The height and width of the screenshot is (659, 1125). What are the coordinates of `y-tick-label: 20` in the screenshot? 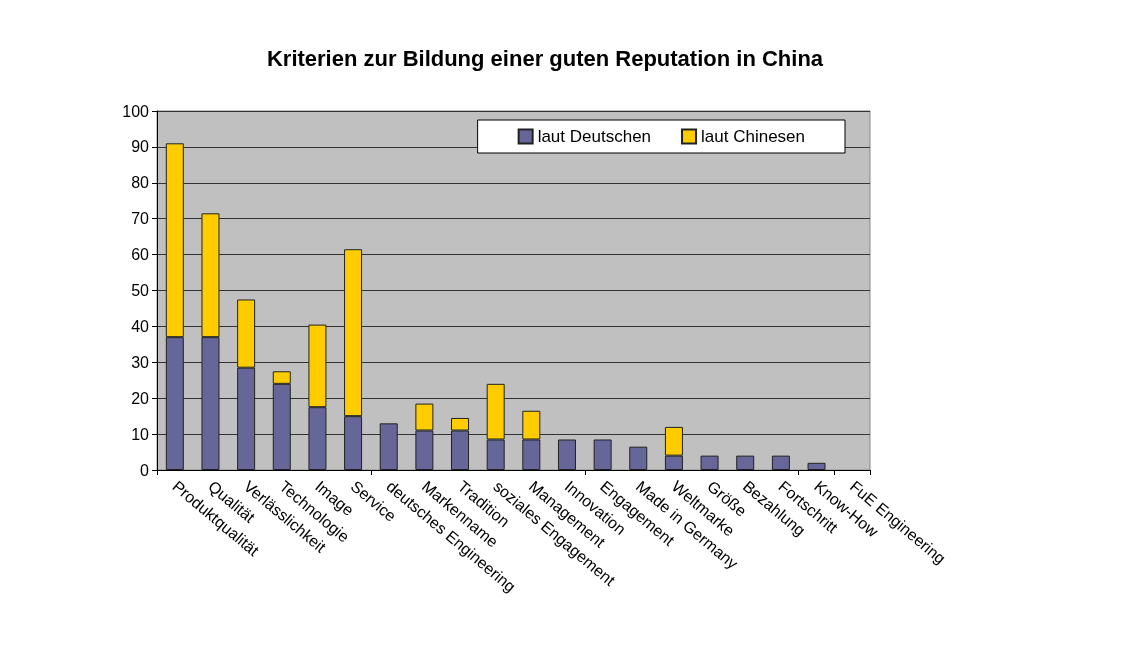 It's located at (140, 398).